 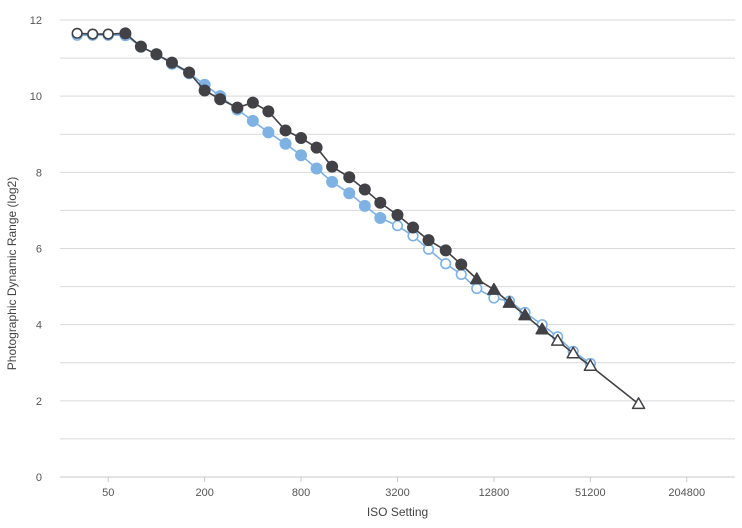 What do you see at coordinates (12, 273) in the screenshot?
I see `y-axis-title: Photographic Dynamic Range (log2)` at bounding box center [12, 273].